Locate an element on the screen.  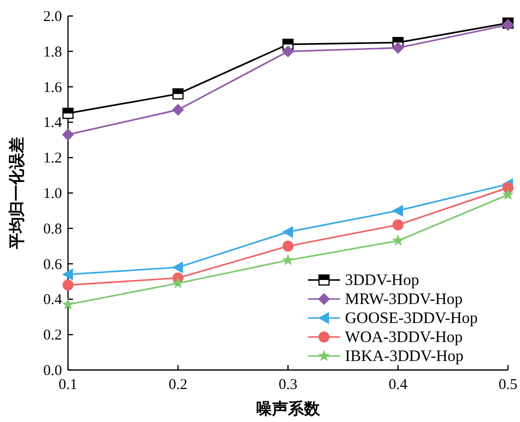
legend-label: WOA-3DDV-Hop is located at coordinates (404, 337).